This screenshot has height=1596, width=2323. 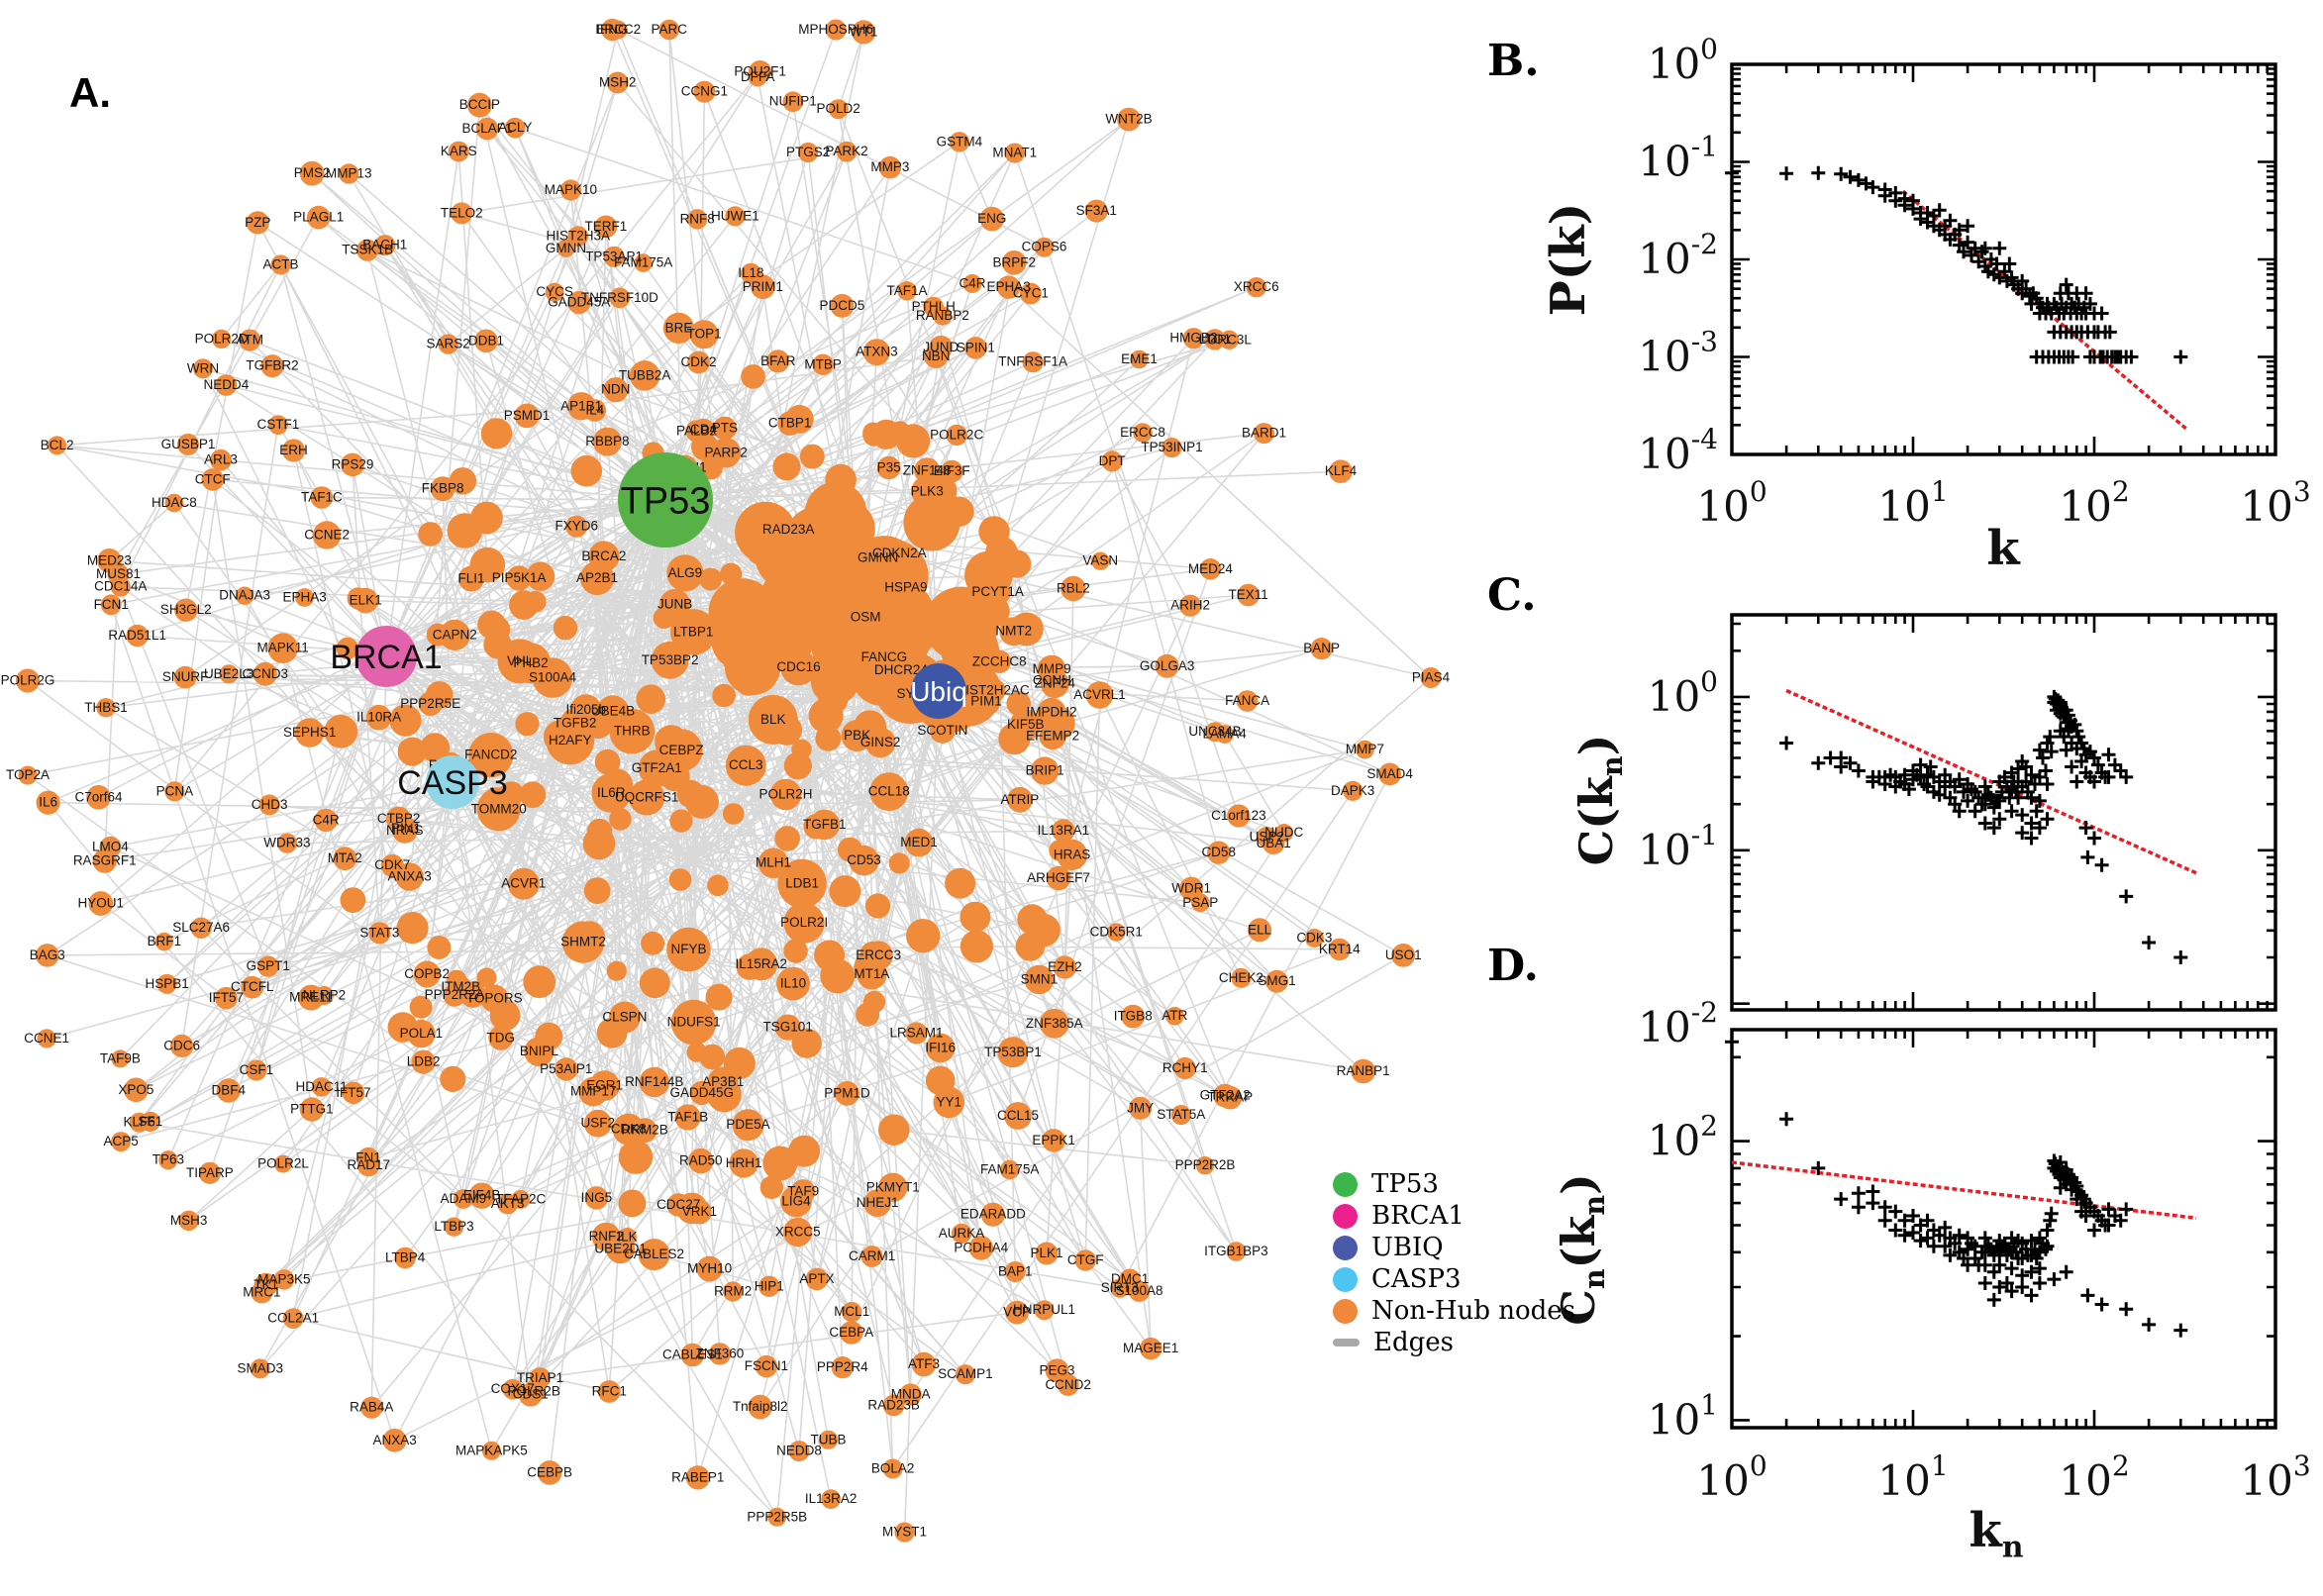 I want to click on svg-text: CCNH, so click(x=1052, y=679).